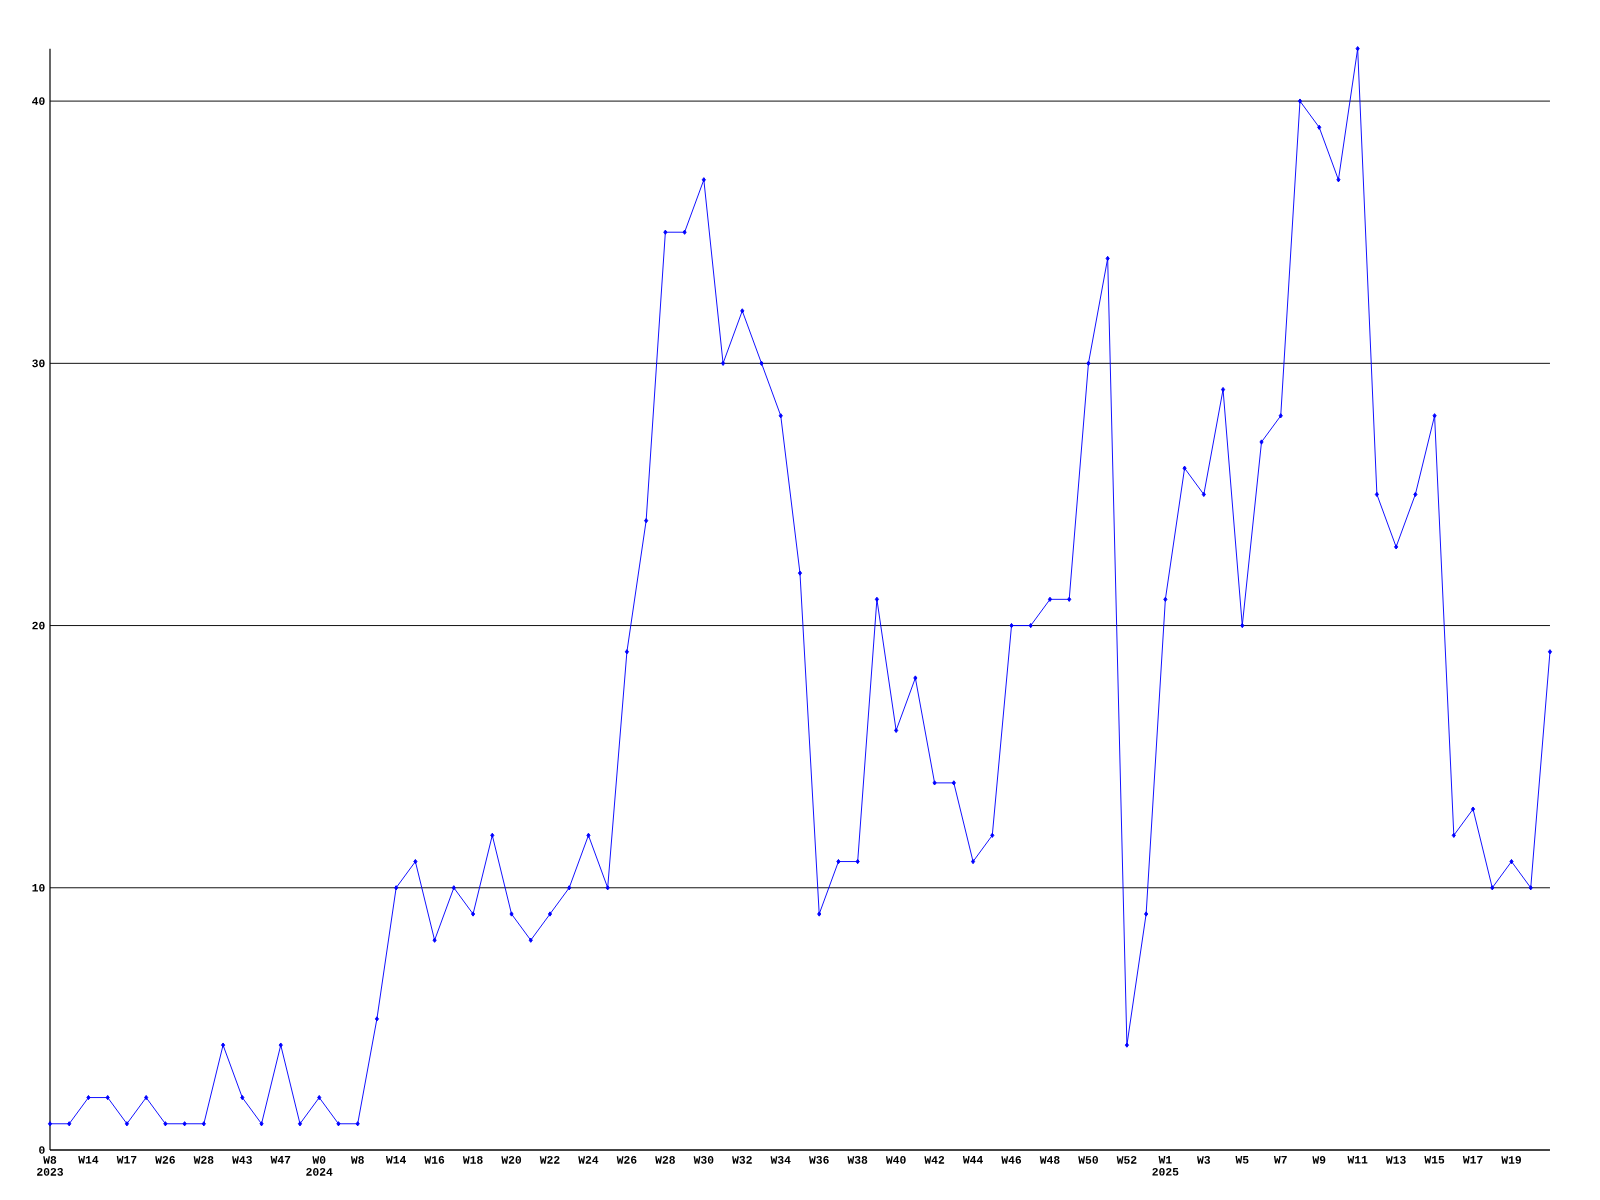 Image resolution: width=1600 pixels, height=1200 pixels. Describe the element at coordinates (1357, 1160) in the screenshot. I see `x-tick-label: W11` at that location.